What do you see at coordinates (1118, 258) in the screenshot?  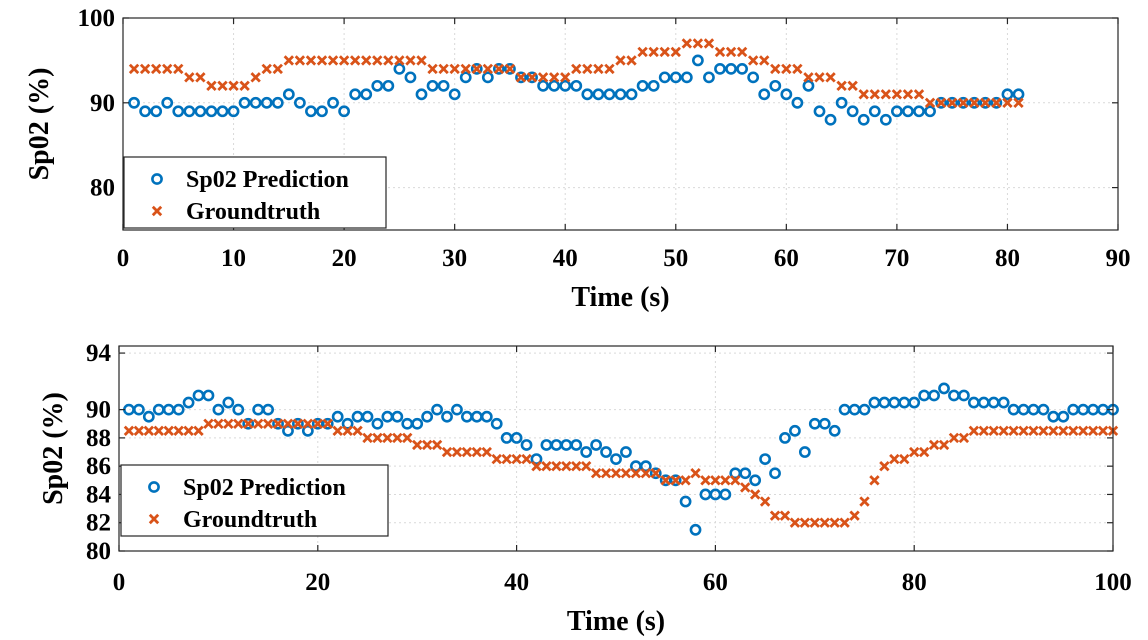 I see `x-tick-label: 90` at bounding box center [1118, 258].